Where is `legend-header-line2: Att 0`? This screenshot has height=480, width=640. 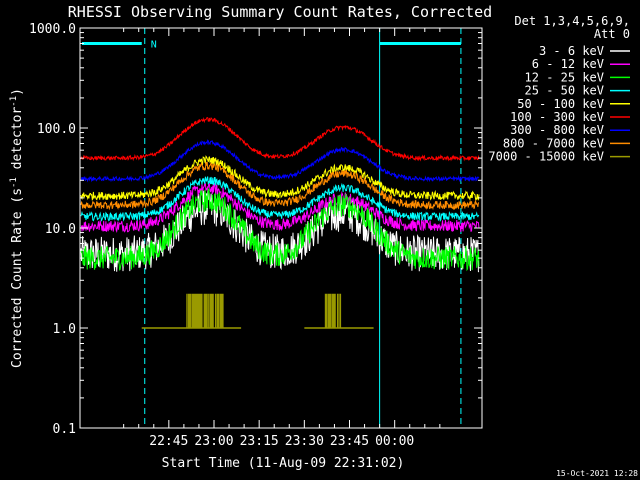
legend-header-line2: Att 0 is located at coordinates (612, 34).